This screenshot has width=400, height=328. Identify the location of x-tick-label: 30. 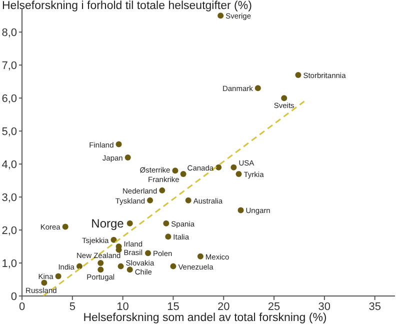
(324, 306).